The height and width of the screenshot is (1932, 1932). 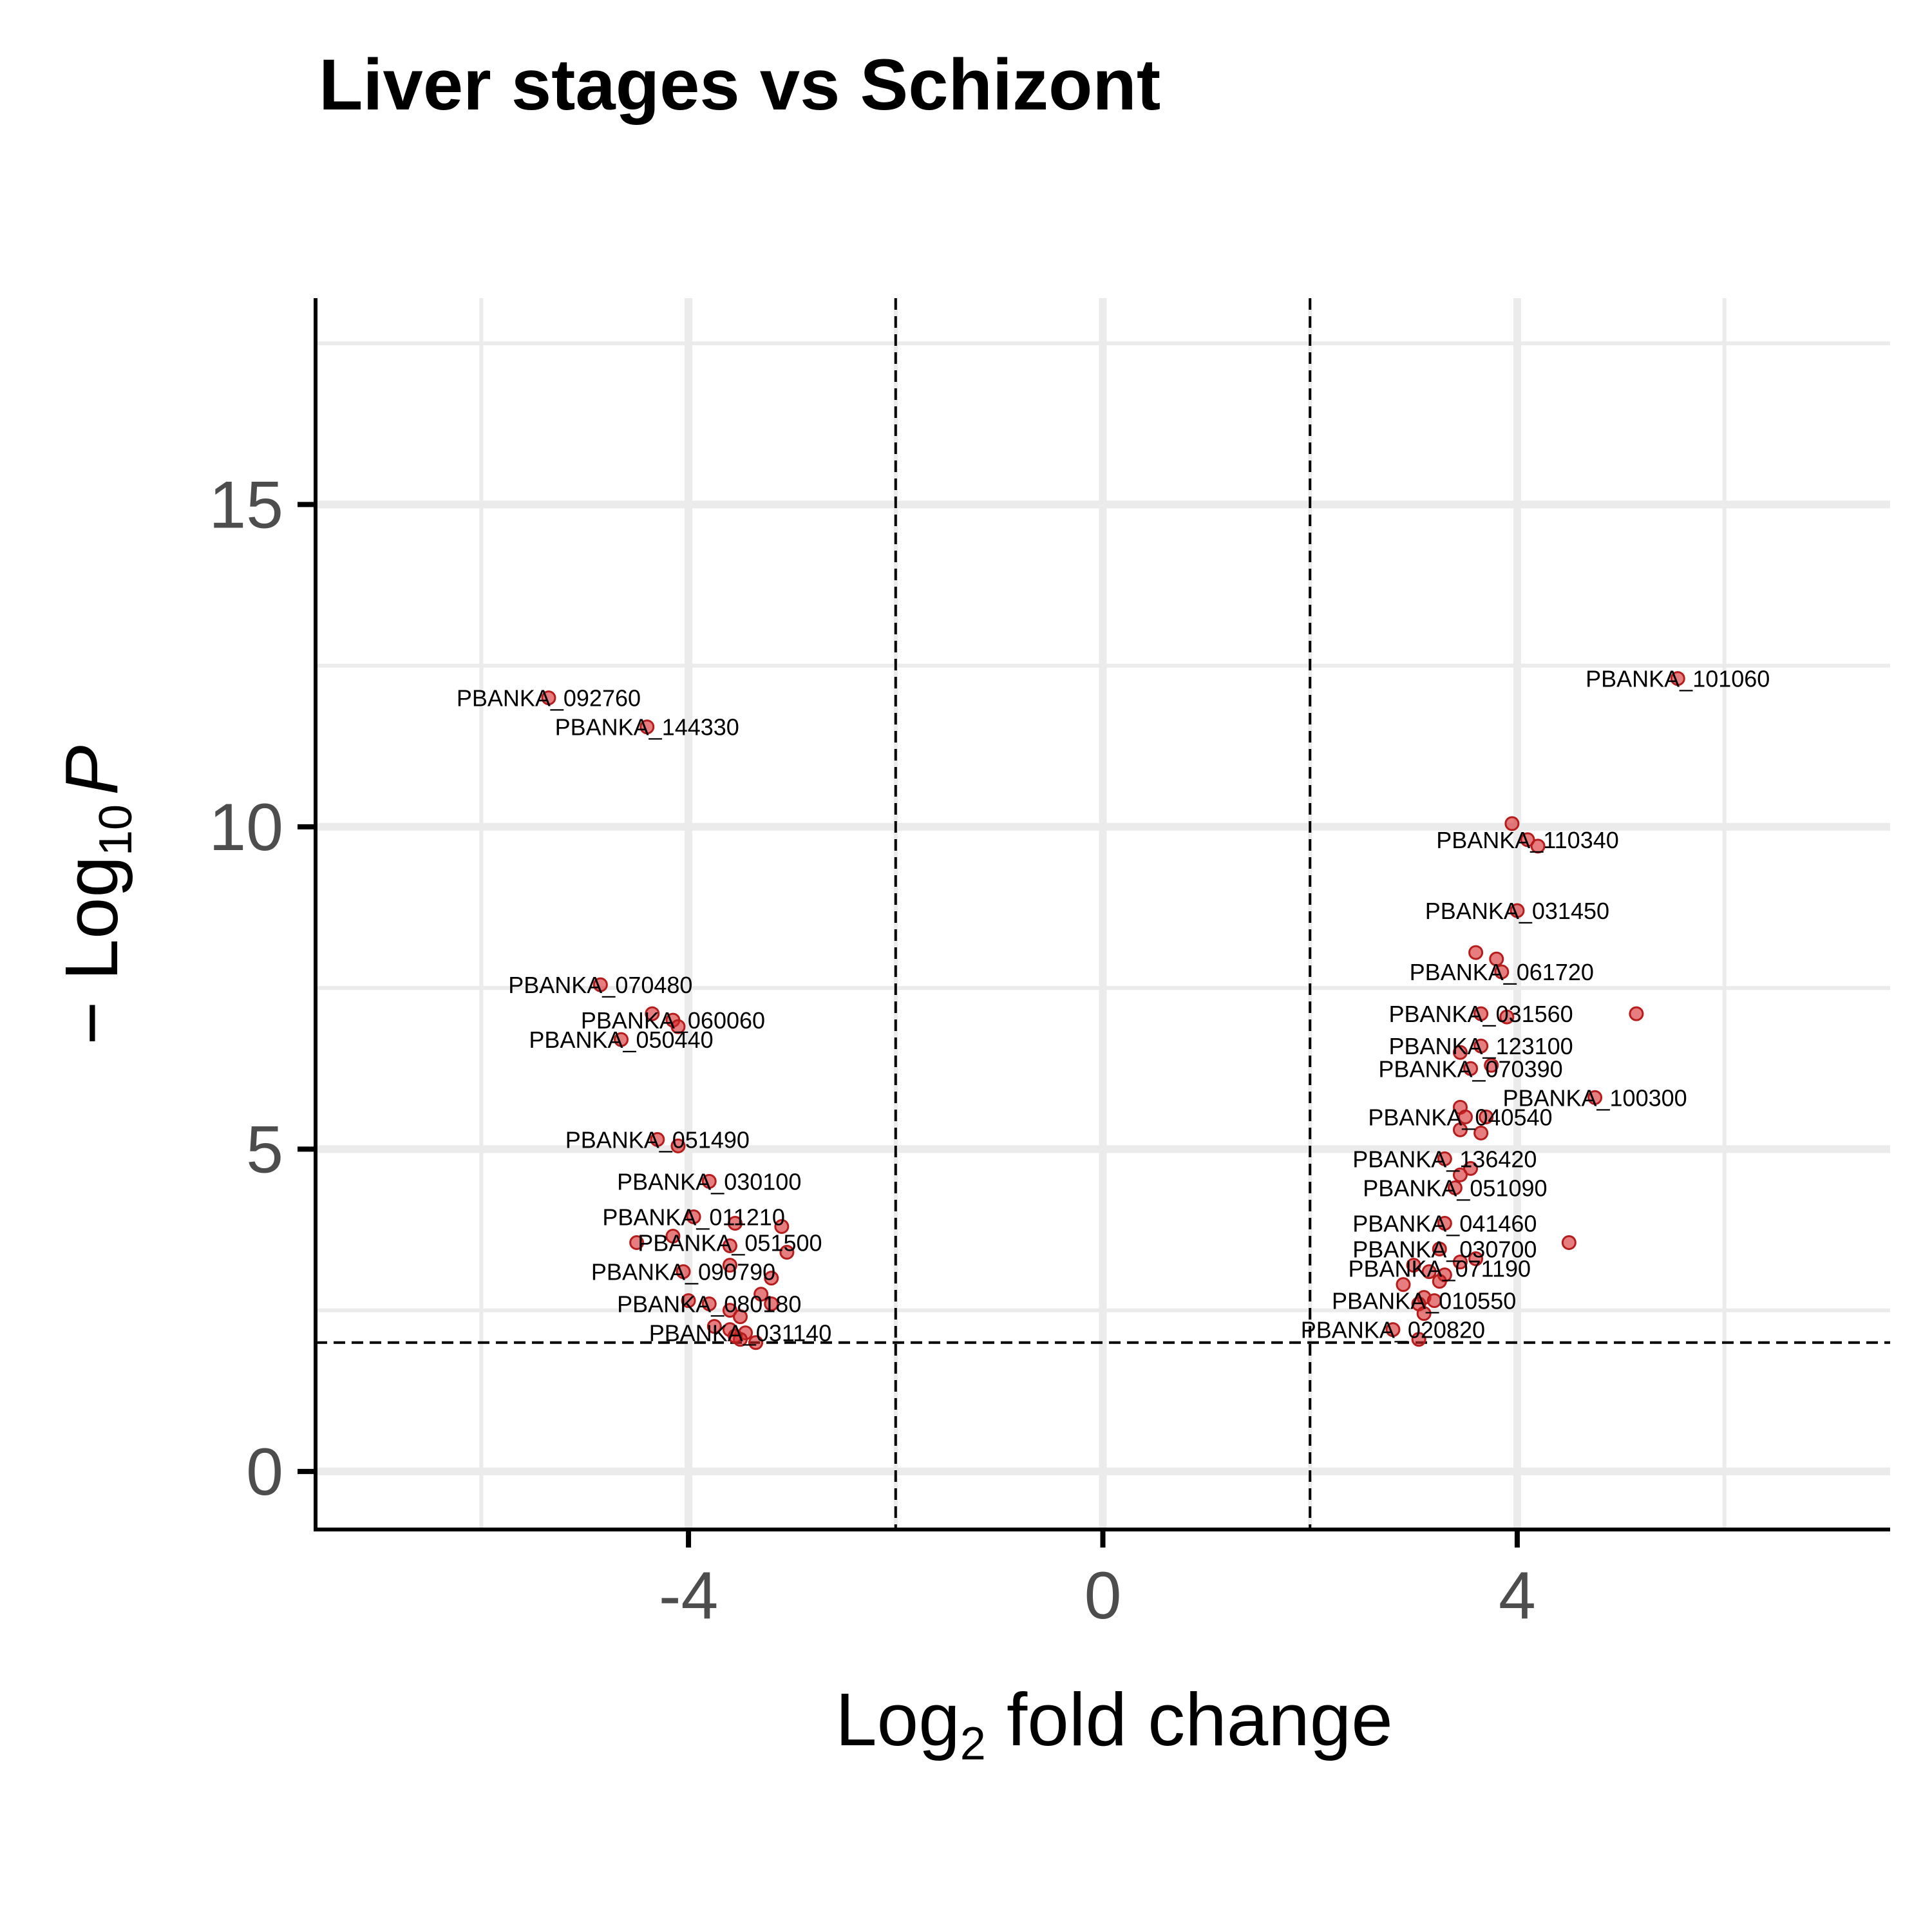 What do you see at coordinates (264, 1149) in the screenshot?
I see `y-tick-label: 5` at bounding box center [264, 1149].